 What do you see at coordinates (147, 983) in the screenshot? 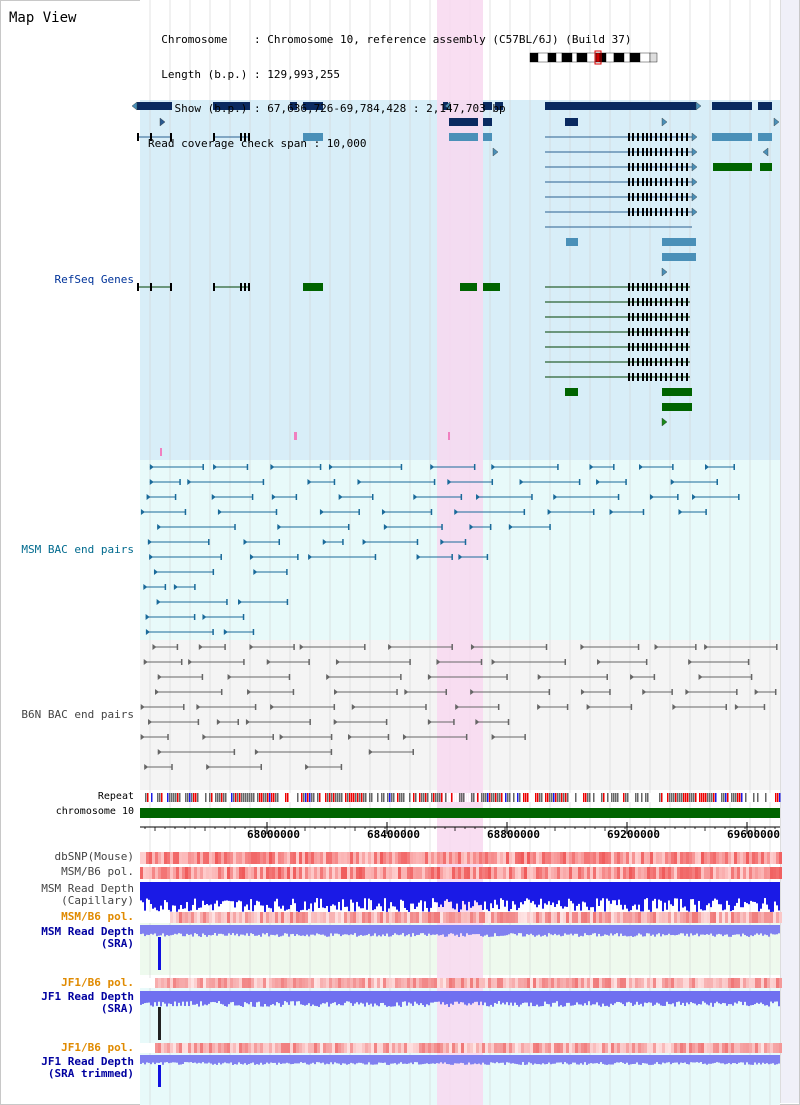
I see `gap` at bounding box center [147, 983].